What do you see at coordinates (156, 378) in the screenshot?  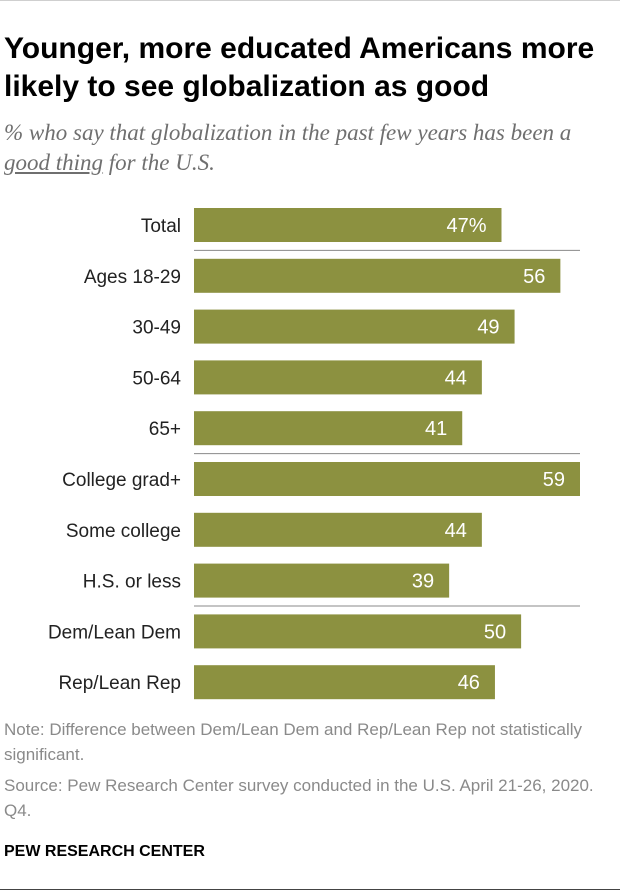 I see `category-label: 50-64` at bounding box center [156, 378].